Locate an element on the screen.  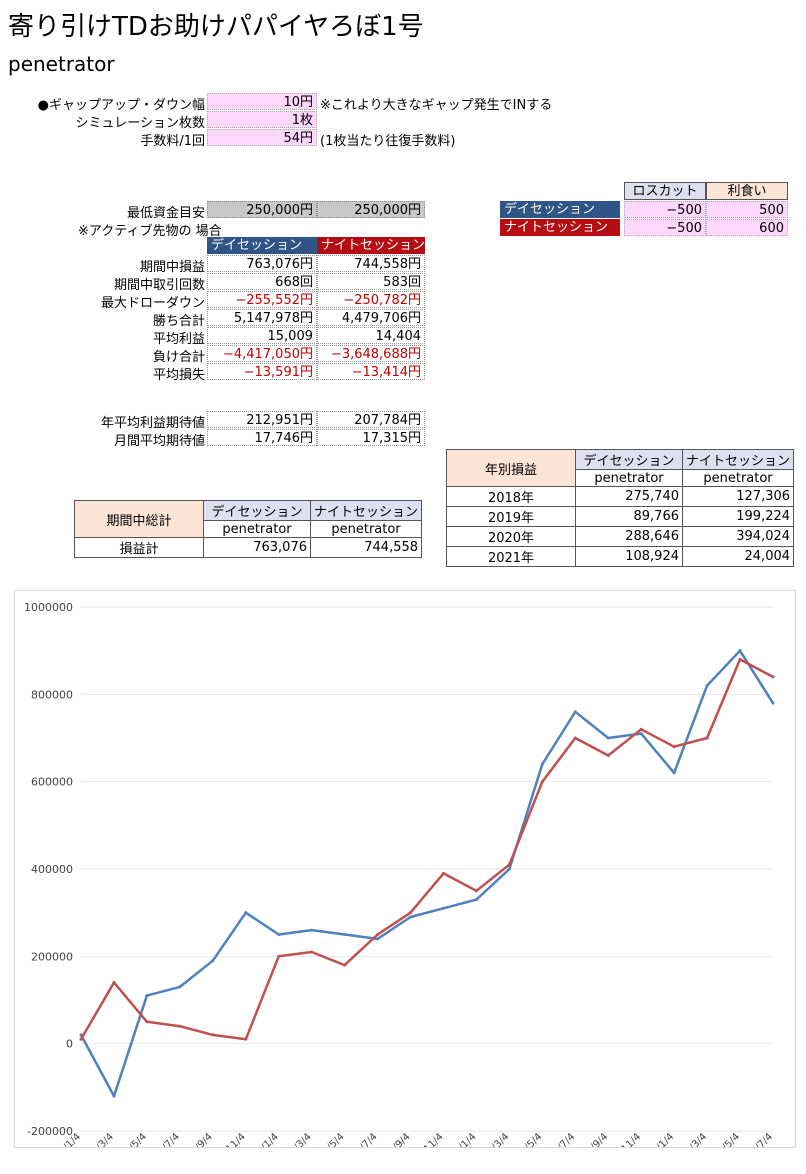
stat-day-value: 668回 is located at coordinates (262, 281).